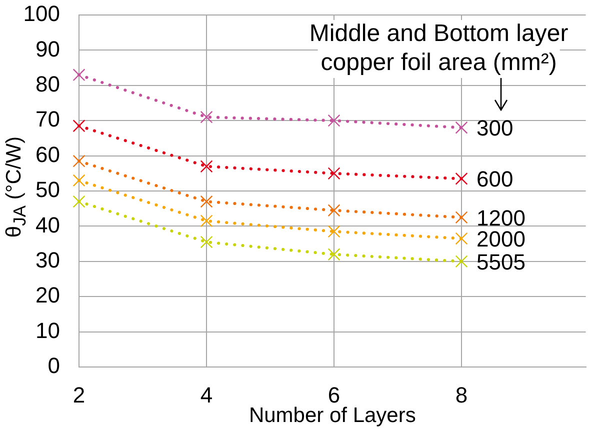  What do you see at coordinates (54, 365) in the screenshot?
I see `y-tick-label: 0` at bounding box center [54, 365].